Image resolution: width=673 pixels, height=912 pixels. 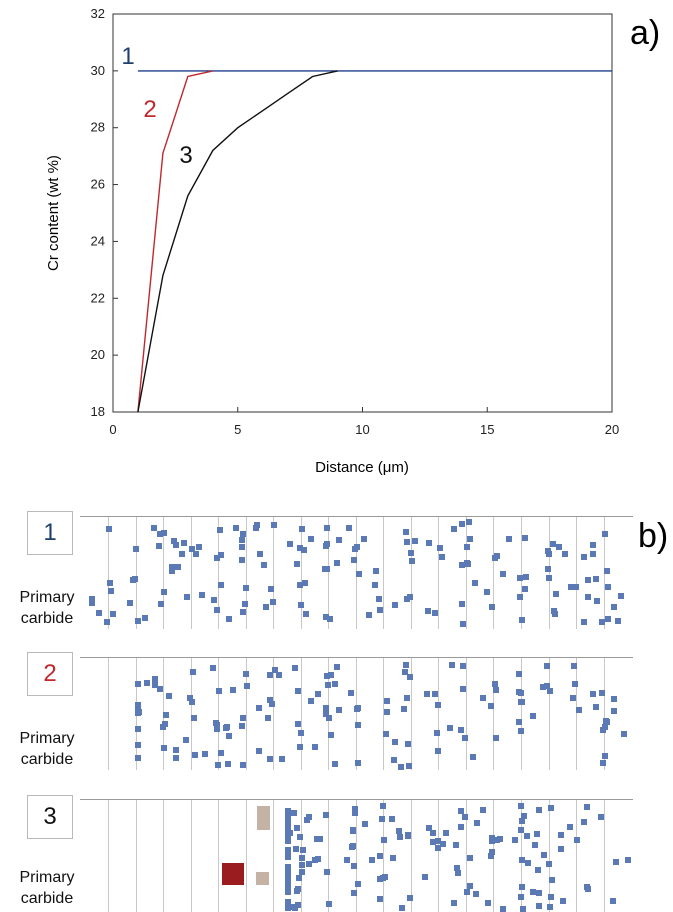 I want to click on y-tick-label: 28, so click(x=98, y=127).